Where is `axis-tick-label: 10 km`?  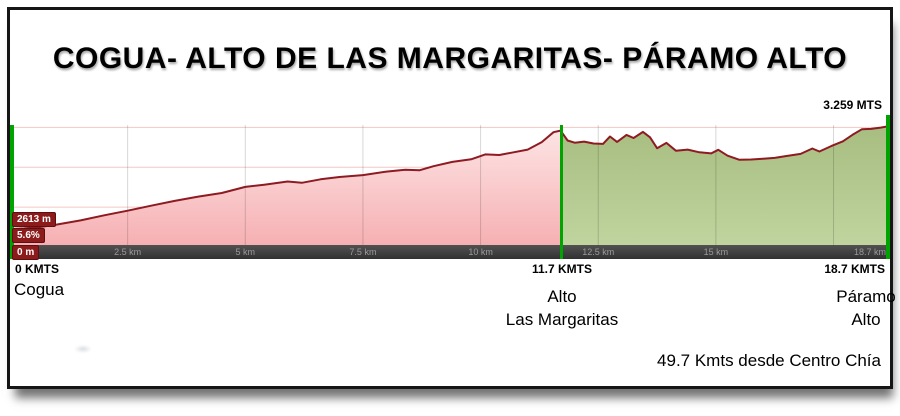
axis-tick-label: 10 km is located at coordinates (480, 252).